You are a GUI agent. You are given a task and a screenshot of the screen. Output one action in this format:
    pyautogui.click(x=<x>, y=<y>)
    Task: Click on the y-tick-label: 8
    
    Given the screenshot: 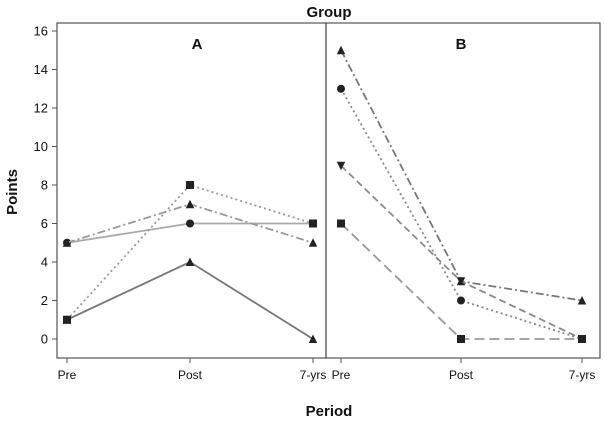 What is the action you would take?
    pyautogui.click(x=44, y=185)
    